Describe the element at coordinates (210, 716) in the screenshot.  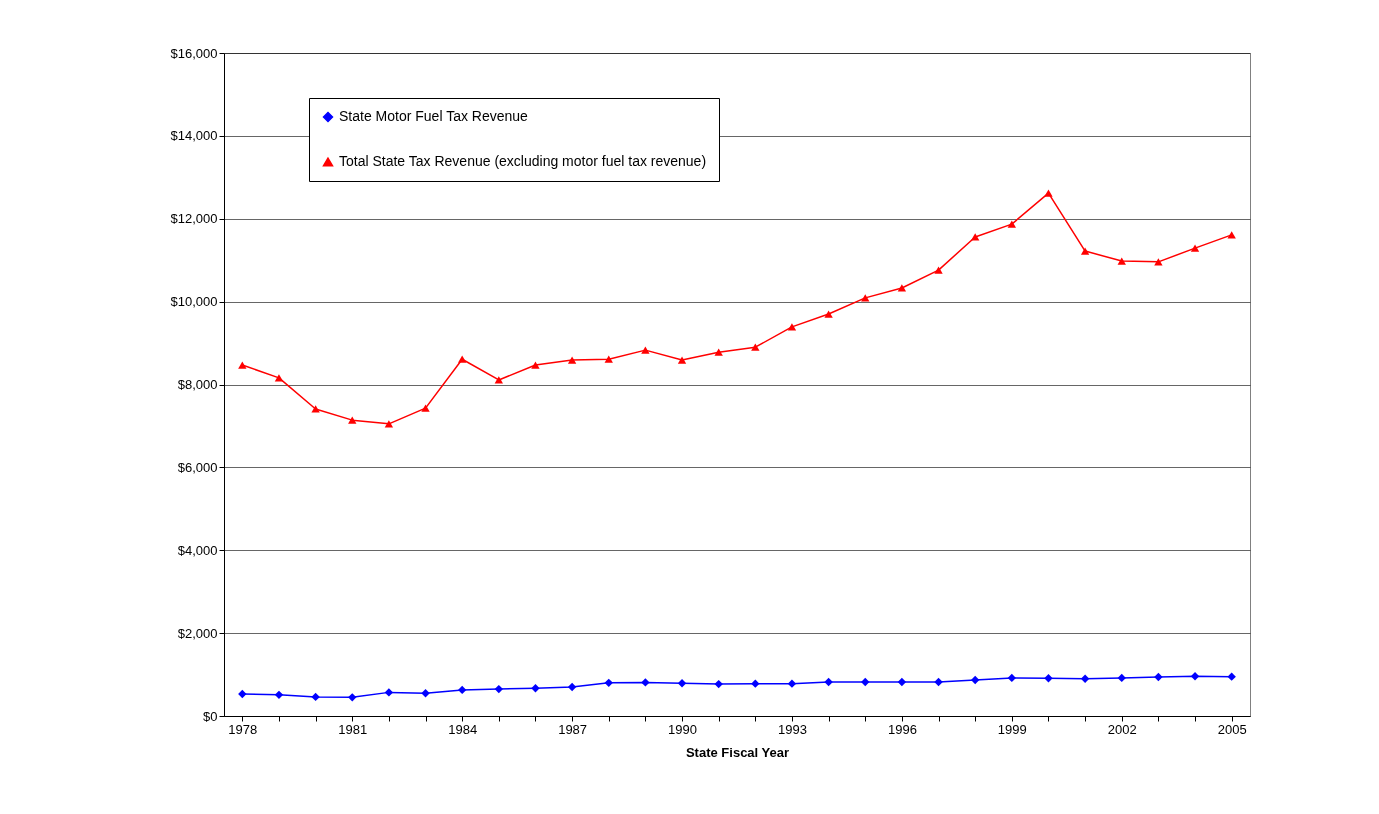
I see `y-tick-label: $0` at that location.